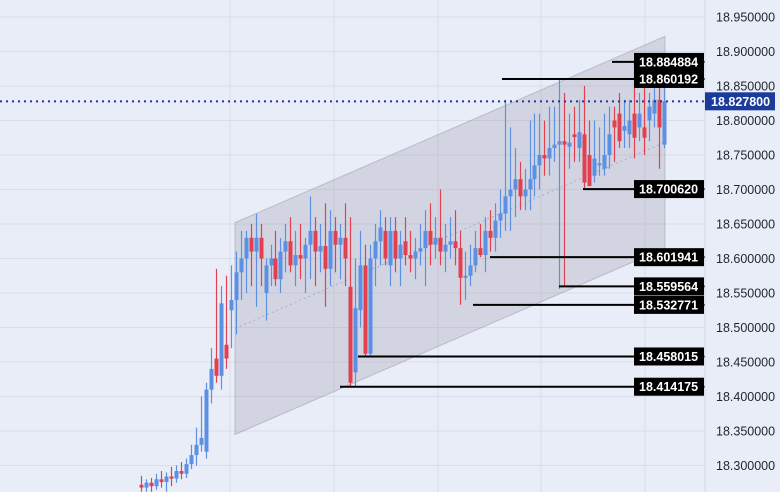  What do you see at coordinates (745, 121) in the screenshot?
I see `price-tick-label: 18.800000` at bounding box center [745, 121].